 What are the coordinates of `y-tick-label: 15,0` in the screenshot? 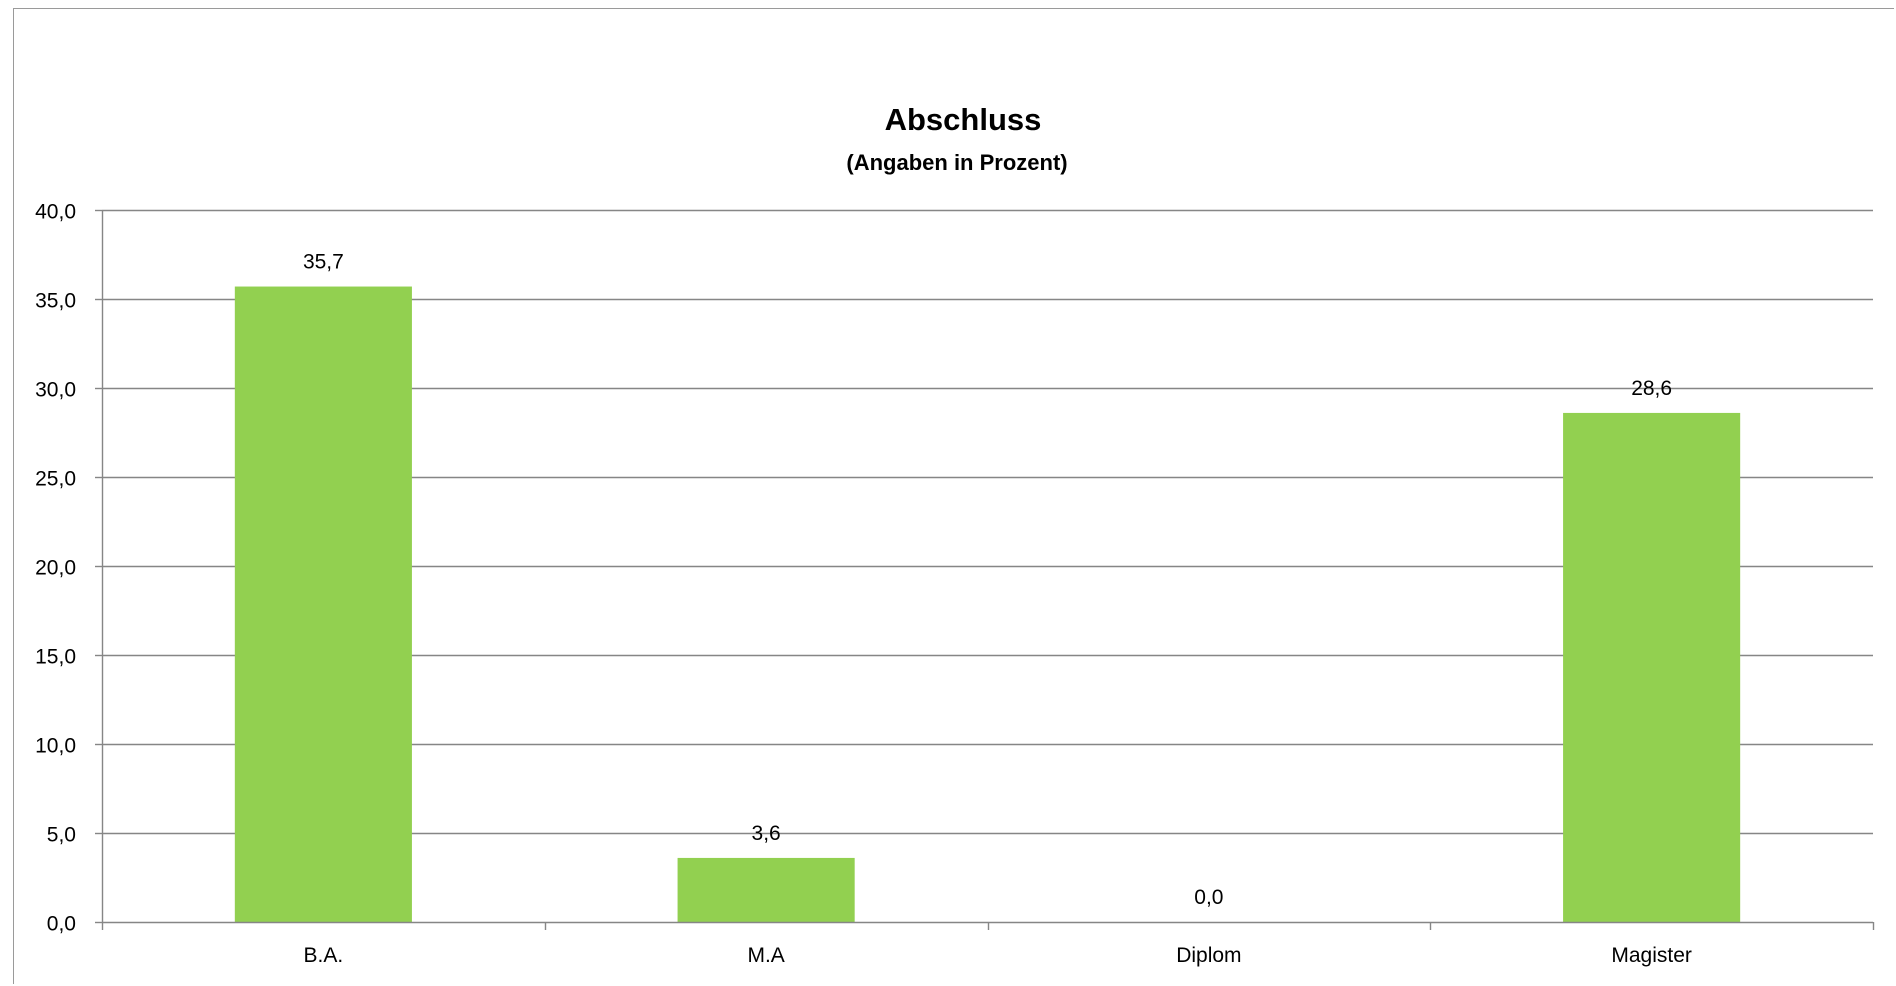 It's located at (55, 657).